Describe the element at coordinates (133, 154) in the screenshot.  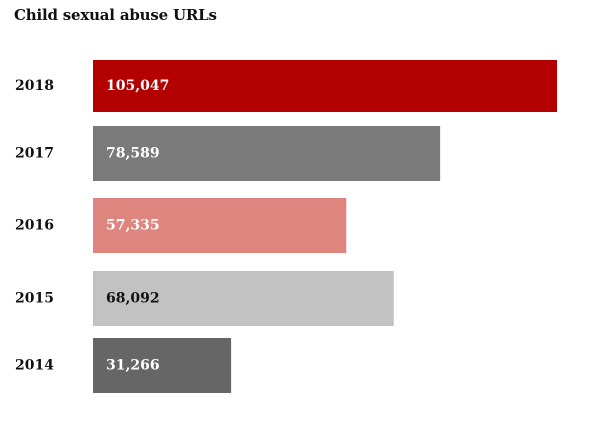
I see `value-label-2017: 78,589` at that location.